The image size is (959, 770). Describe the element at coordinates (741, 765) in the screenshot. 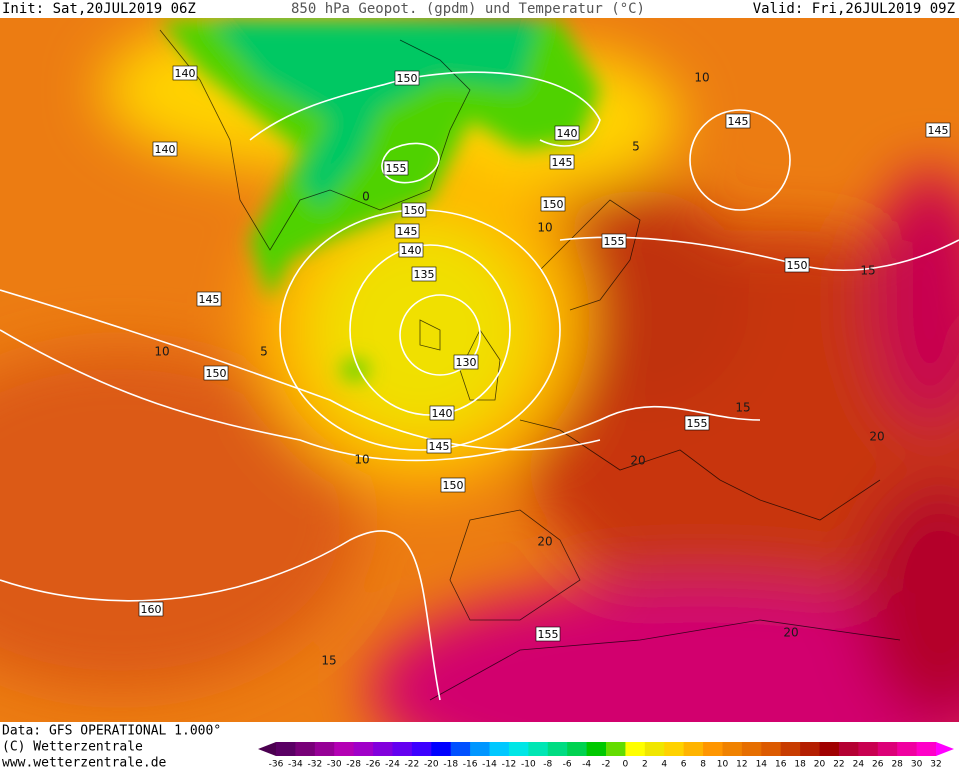

I see `colorbar-tick-label: 12` at that location.